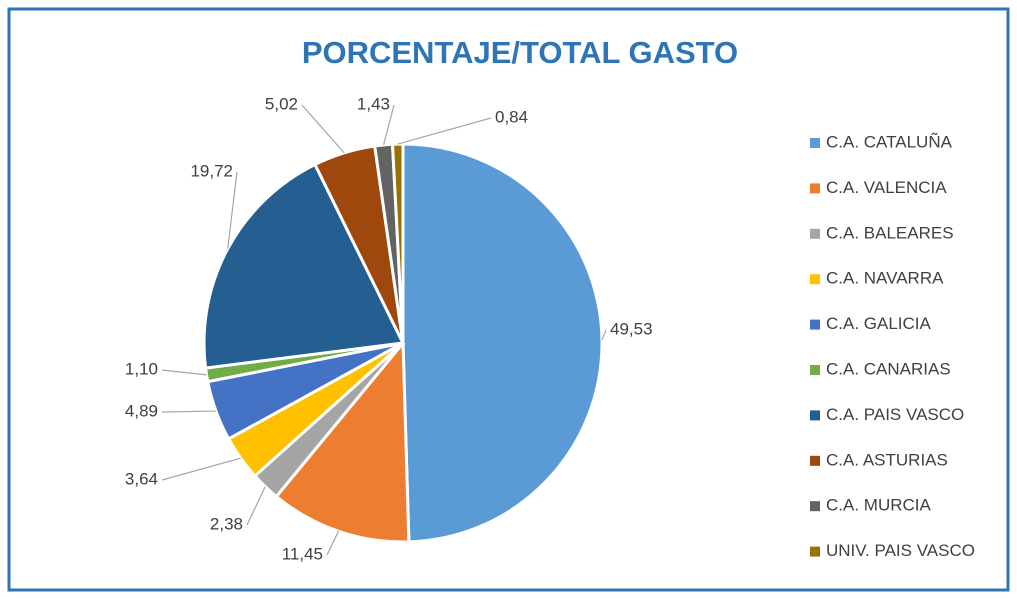  I want to click on data-label: 3,64, so click(141, 478).